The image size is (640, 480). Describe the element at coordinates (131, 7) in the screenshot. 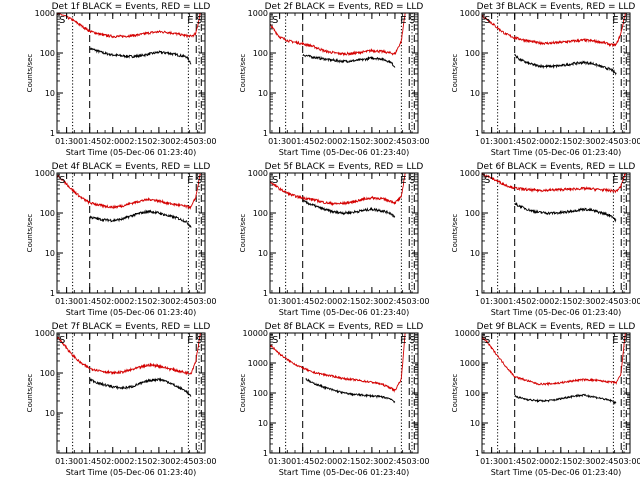

I see `chart-title: Det 1f BLACK = Events, RED = LLD` at that location.